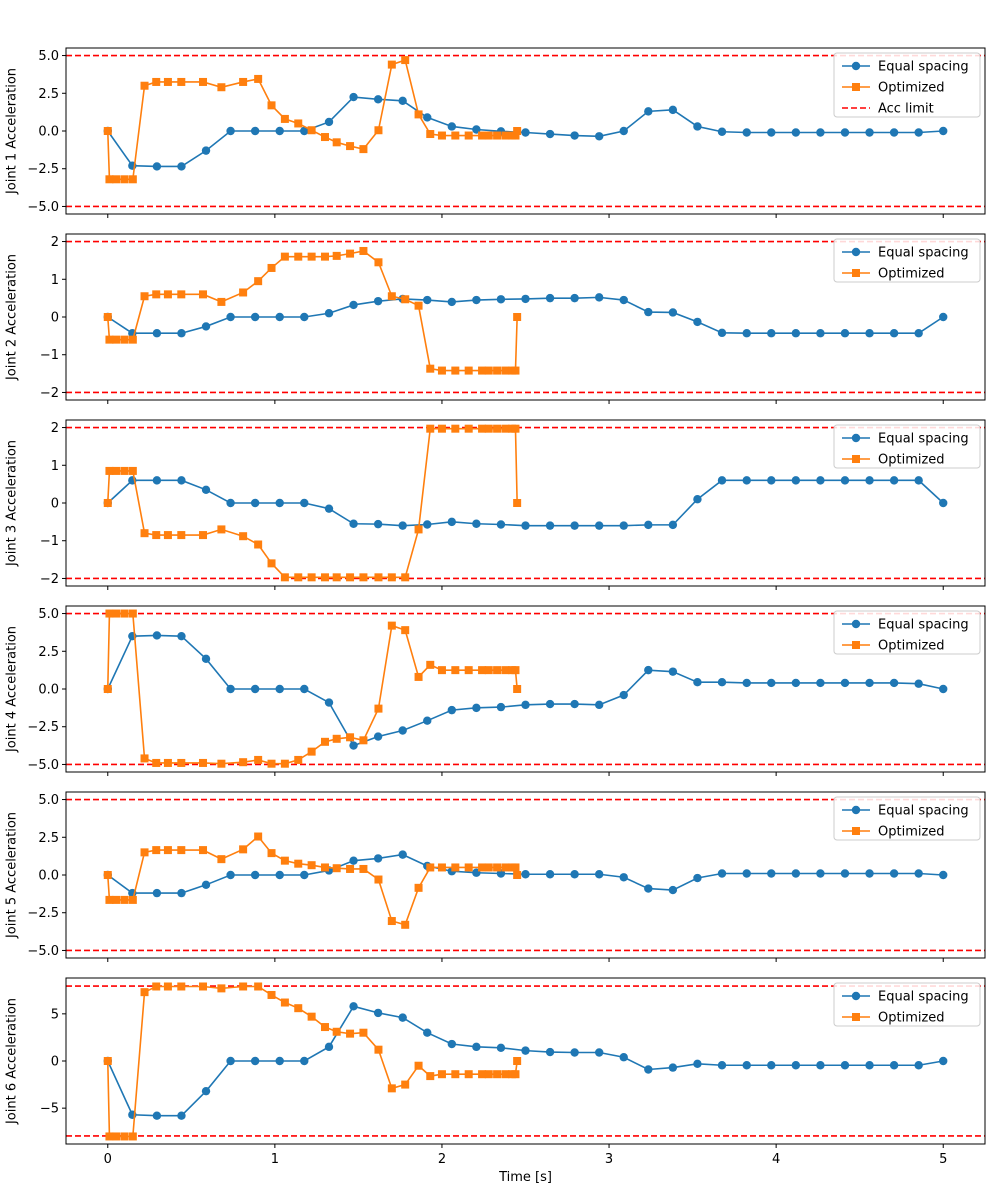 This screenshot has height=1200, width=1000. Describe the element at coordinates (55, 318) in the screenshot. I see `y-tick-label: 0` at that location.